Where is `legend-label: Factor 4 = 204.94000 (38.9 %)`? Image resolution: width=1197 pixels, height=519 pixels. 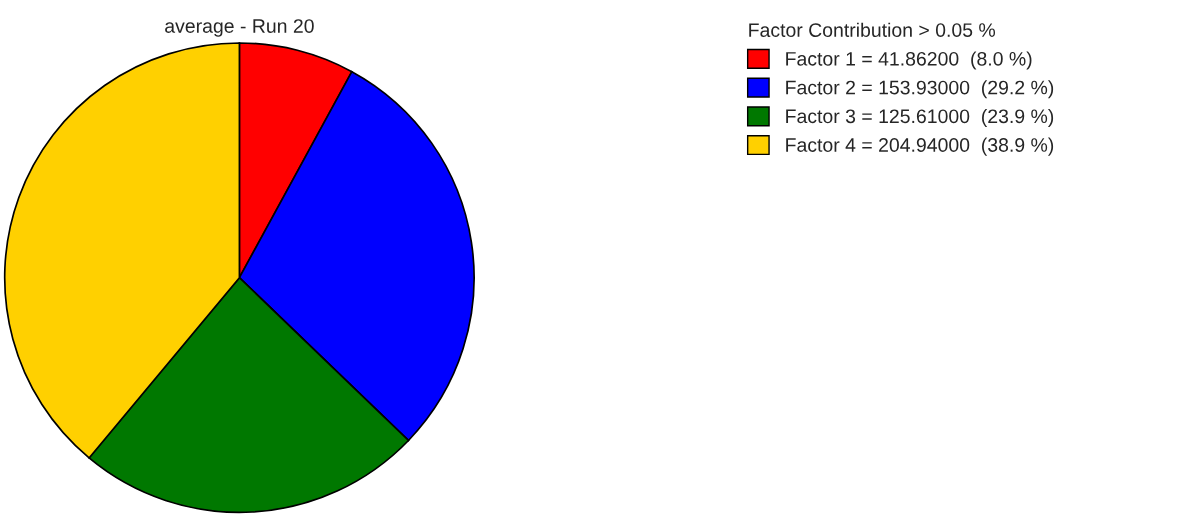
legend-label: Factor 4 = 204.94000 (38.9 %) is located at coordinates (920, 146).